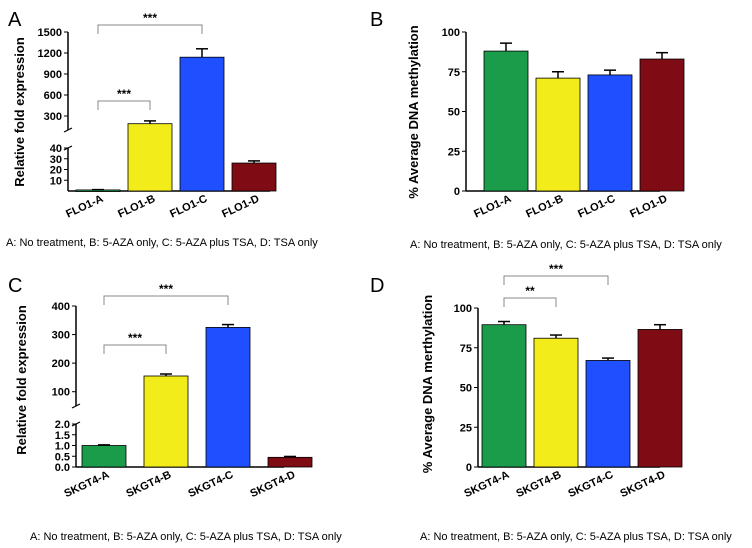 The width and height of the screenshot is (752, 548). What do you see at coordinates (21, 380) in the screenshot?
I see `y-axis-label-c: Relative fold expression` at bounding box center [21, 380].